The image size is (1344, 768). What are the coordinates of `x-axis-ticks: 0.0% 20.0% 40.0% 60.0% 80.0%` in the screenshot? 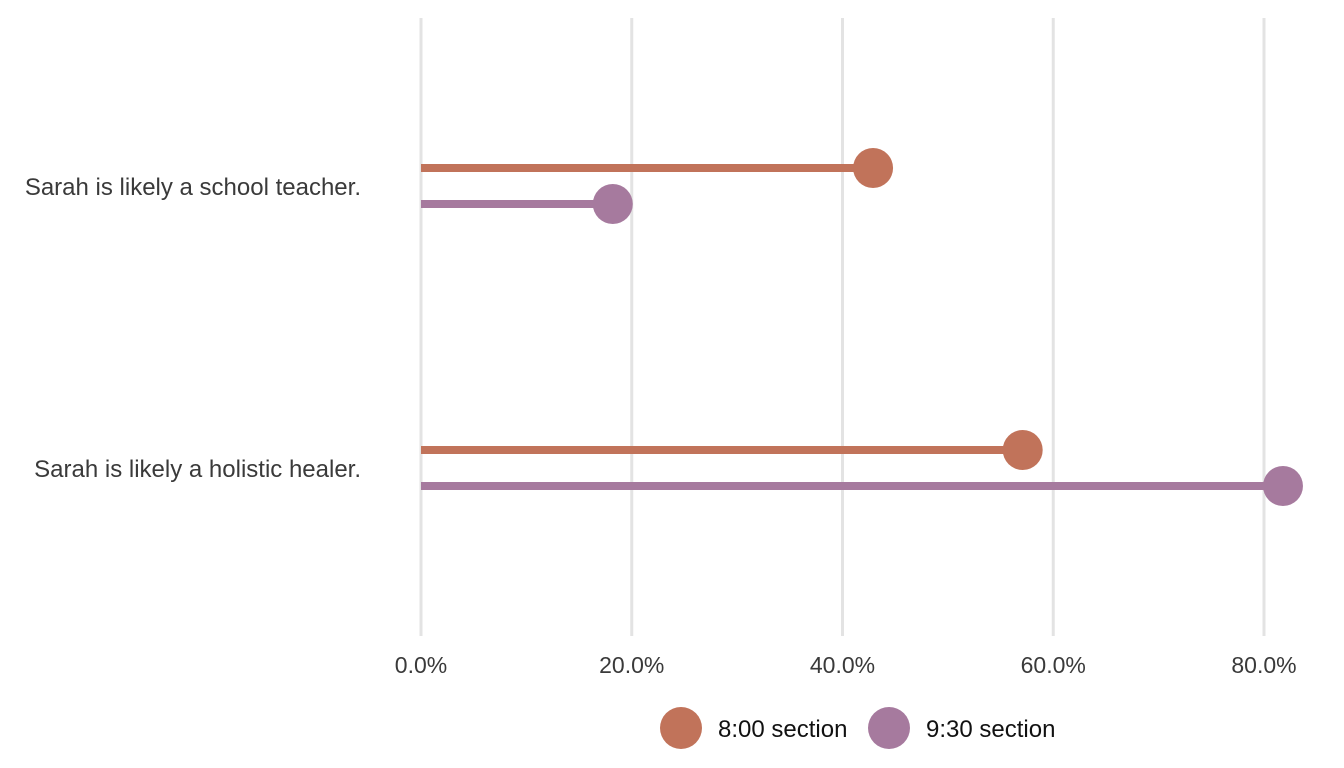 It's located at (846, 665).